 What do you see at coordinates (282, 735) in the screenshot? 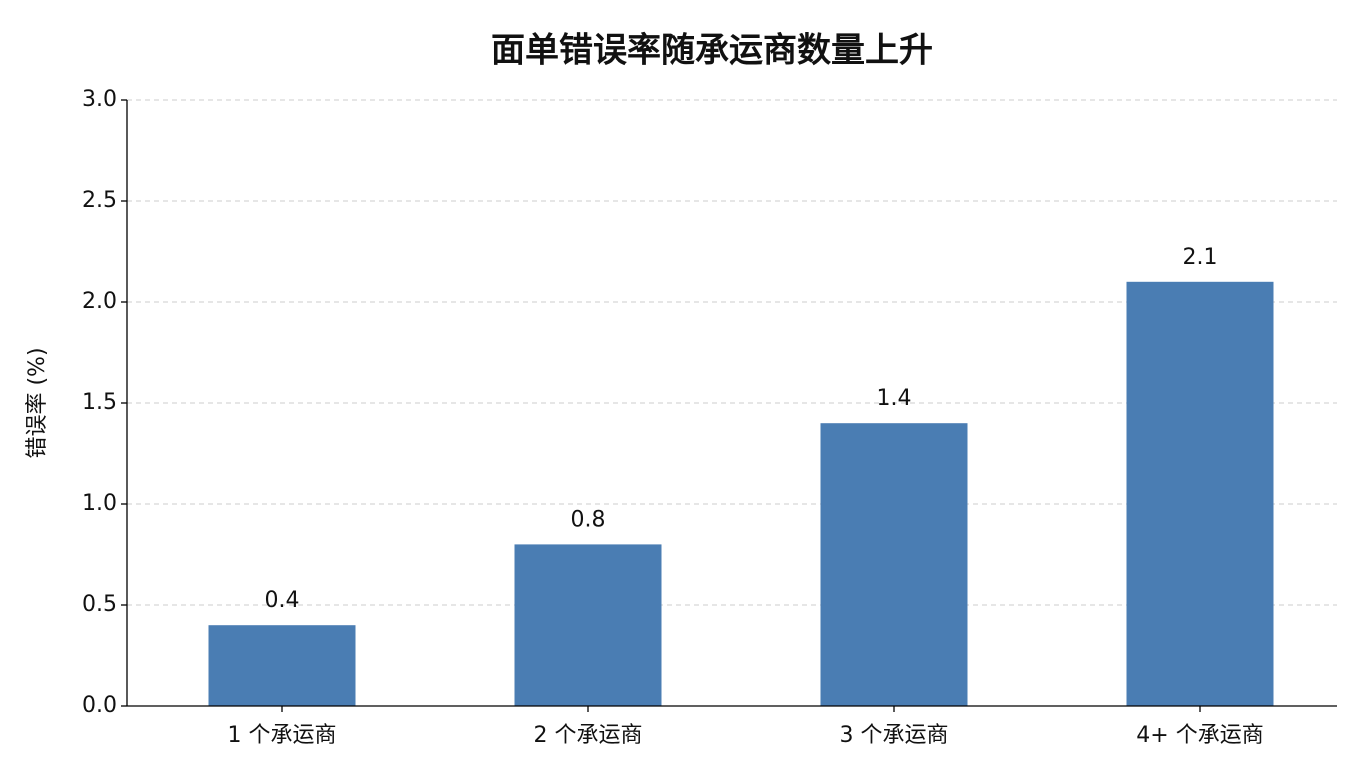
I see `x-tick-label: 1 个承运商` at bounding box center [282, 735].